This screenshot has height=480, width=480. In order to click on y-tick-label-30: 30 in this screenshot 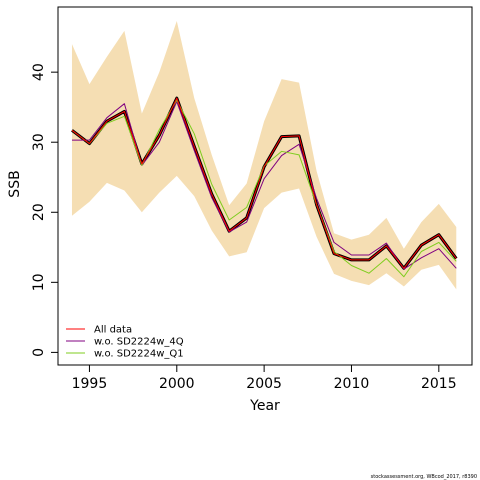, I will do `click(39, 142)`.